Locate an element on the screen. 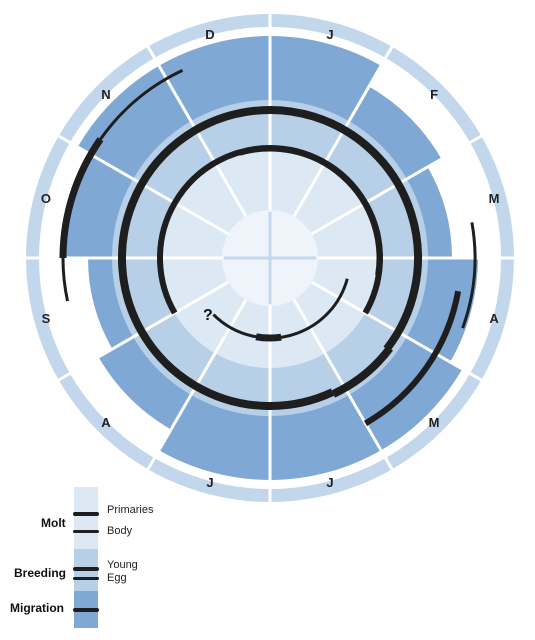  arc-migration-spring-outer is located at coordinates (469, 275).